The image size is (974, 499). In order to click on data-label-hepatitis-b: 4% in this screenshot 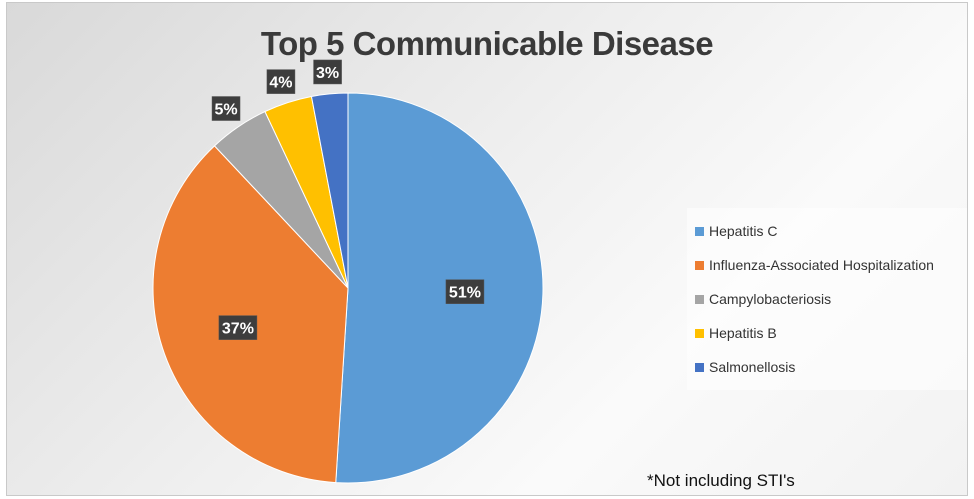, I will do `click(281, 81)`.